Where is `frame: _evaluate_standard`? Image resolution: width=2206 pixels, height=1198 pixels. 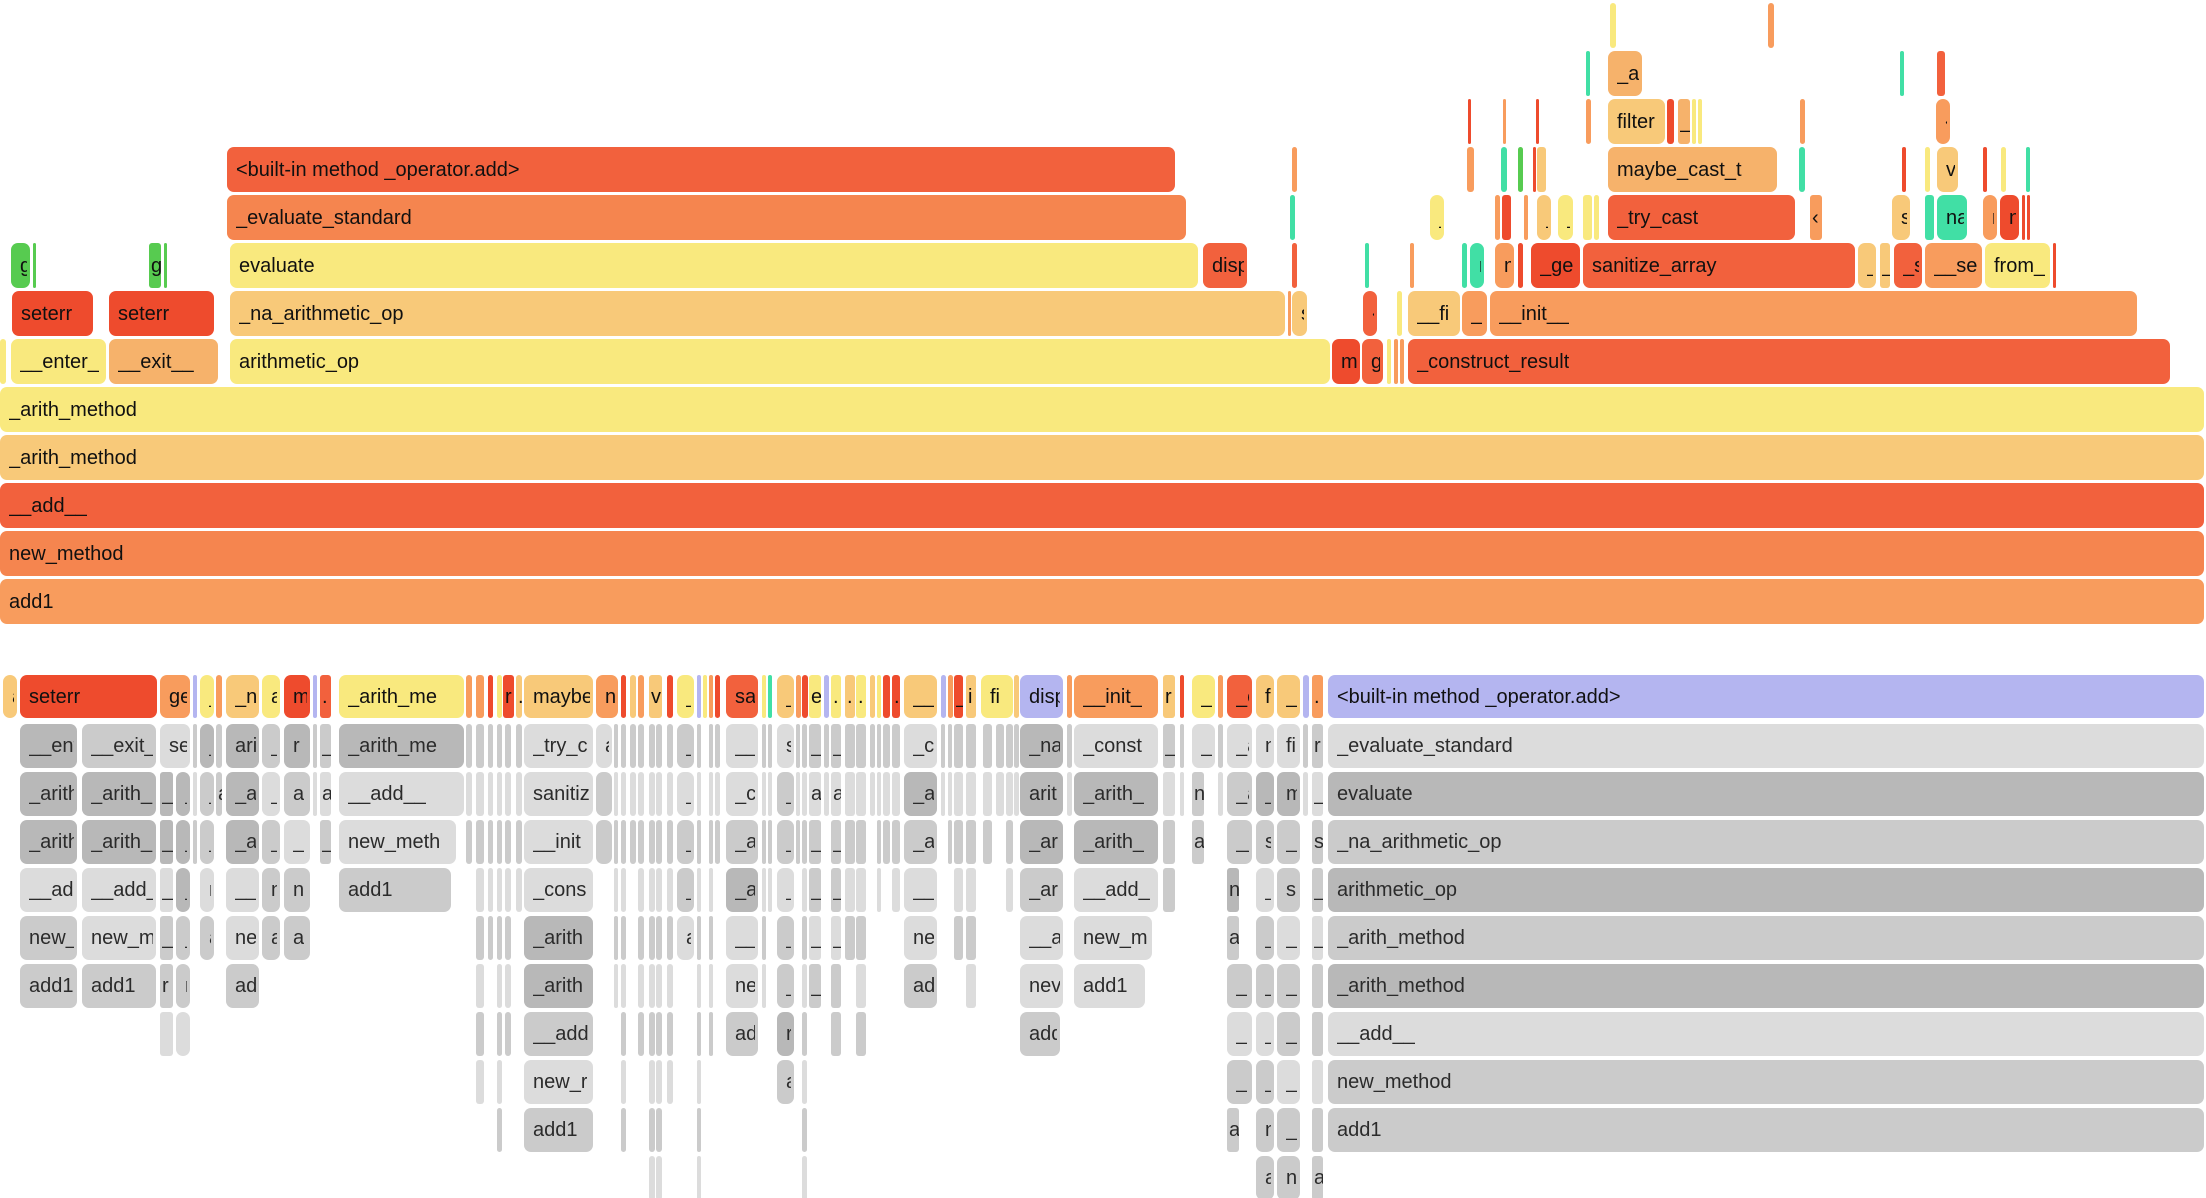 frame: _evaluate_standard is located at coordinates (706, 217).